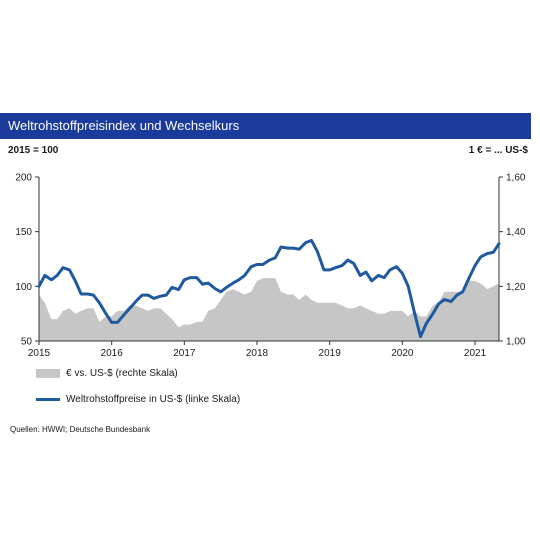 This screenshot has height=540, width=540. What do you see at coordinates (475, 353) in the screenshot?
I see `x-tick-label: 2021` at bounding box center [475, 353].